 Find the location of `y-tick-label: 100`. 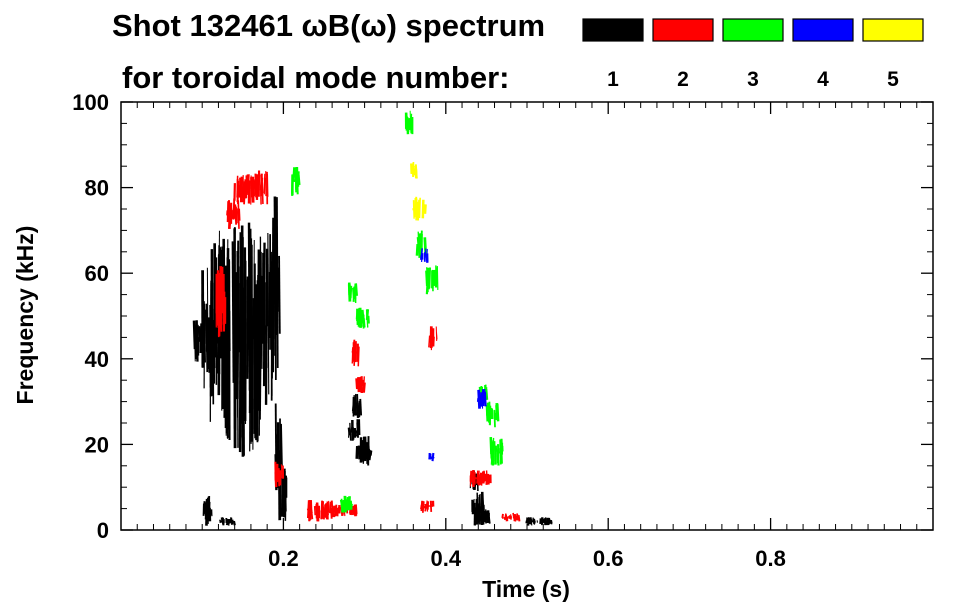

y-tick-label: 100 is located at coordinates (90, 102).